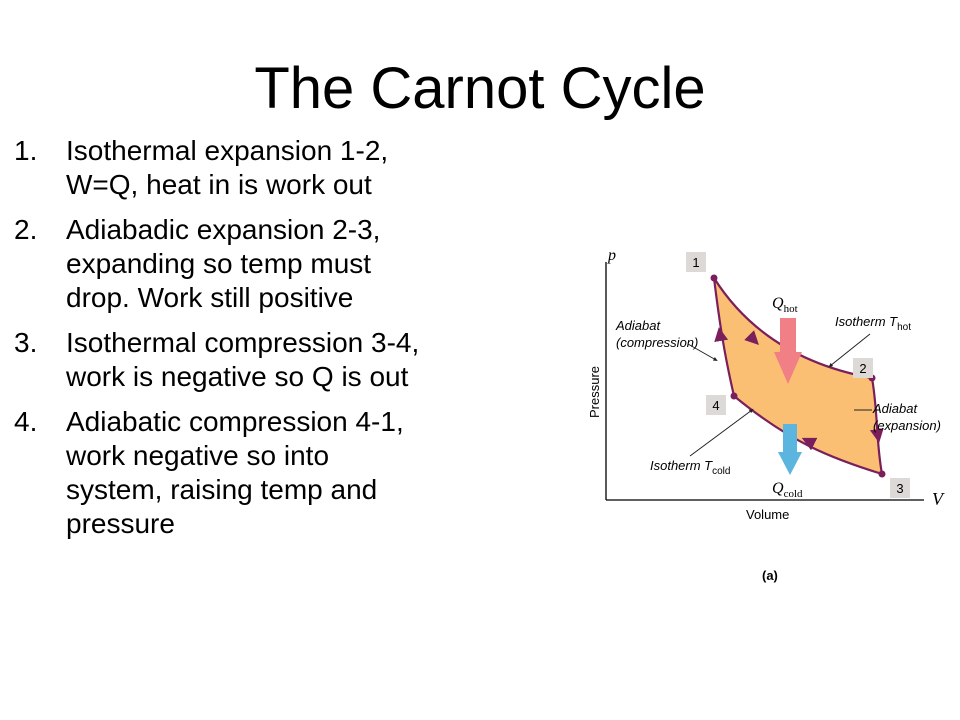 This screenshot has height=720, width=960. What do you see at coordinates (222, 489) in the screenshot?
I see `step-text-line: system, raising temp and` at bounding box center [222, 489].